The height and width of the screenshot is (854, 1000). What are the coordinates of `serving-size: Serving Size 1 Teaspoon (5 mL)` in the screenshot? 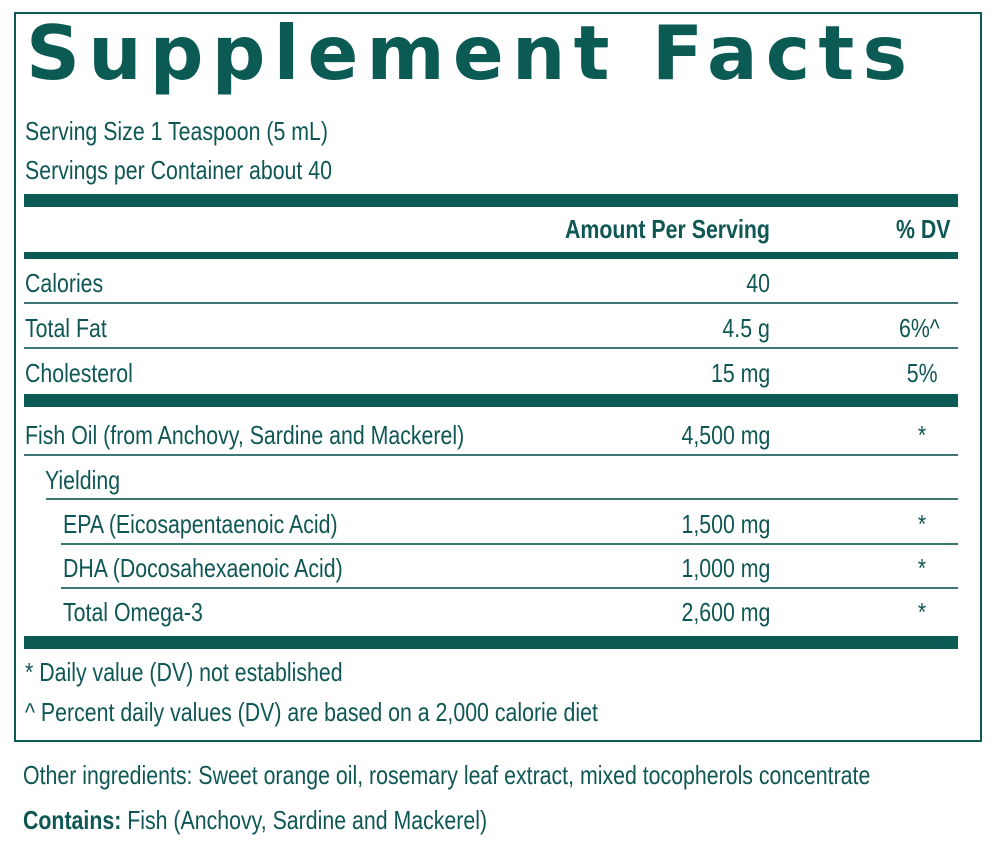 It's located at (176, 131).